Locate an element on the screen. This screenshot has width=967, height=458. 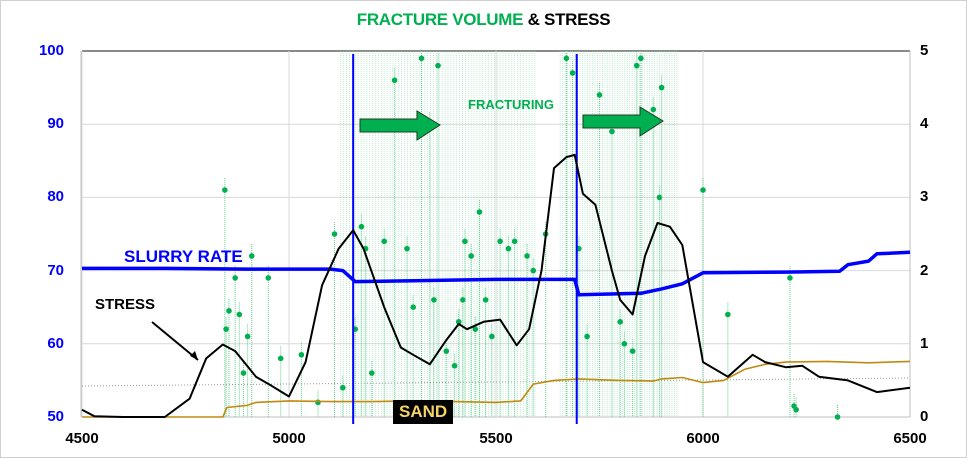
stress-label: STRESS is located at coordinates (125, 304).